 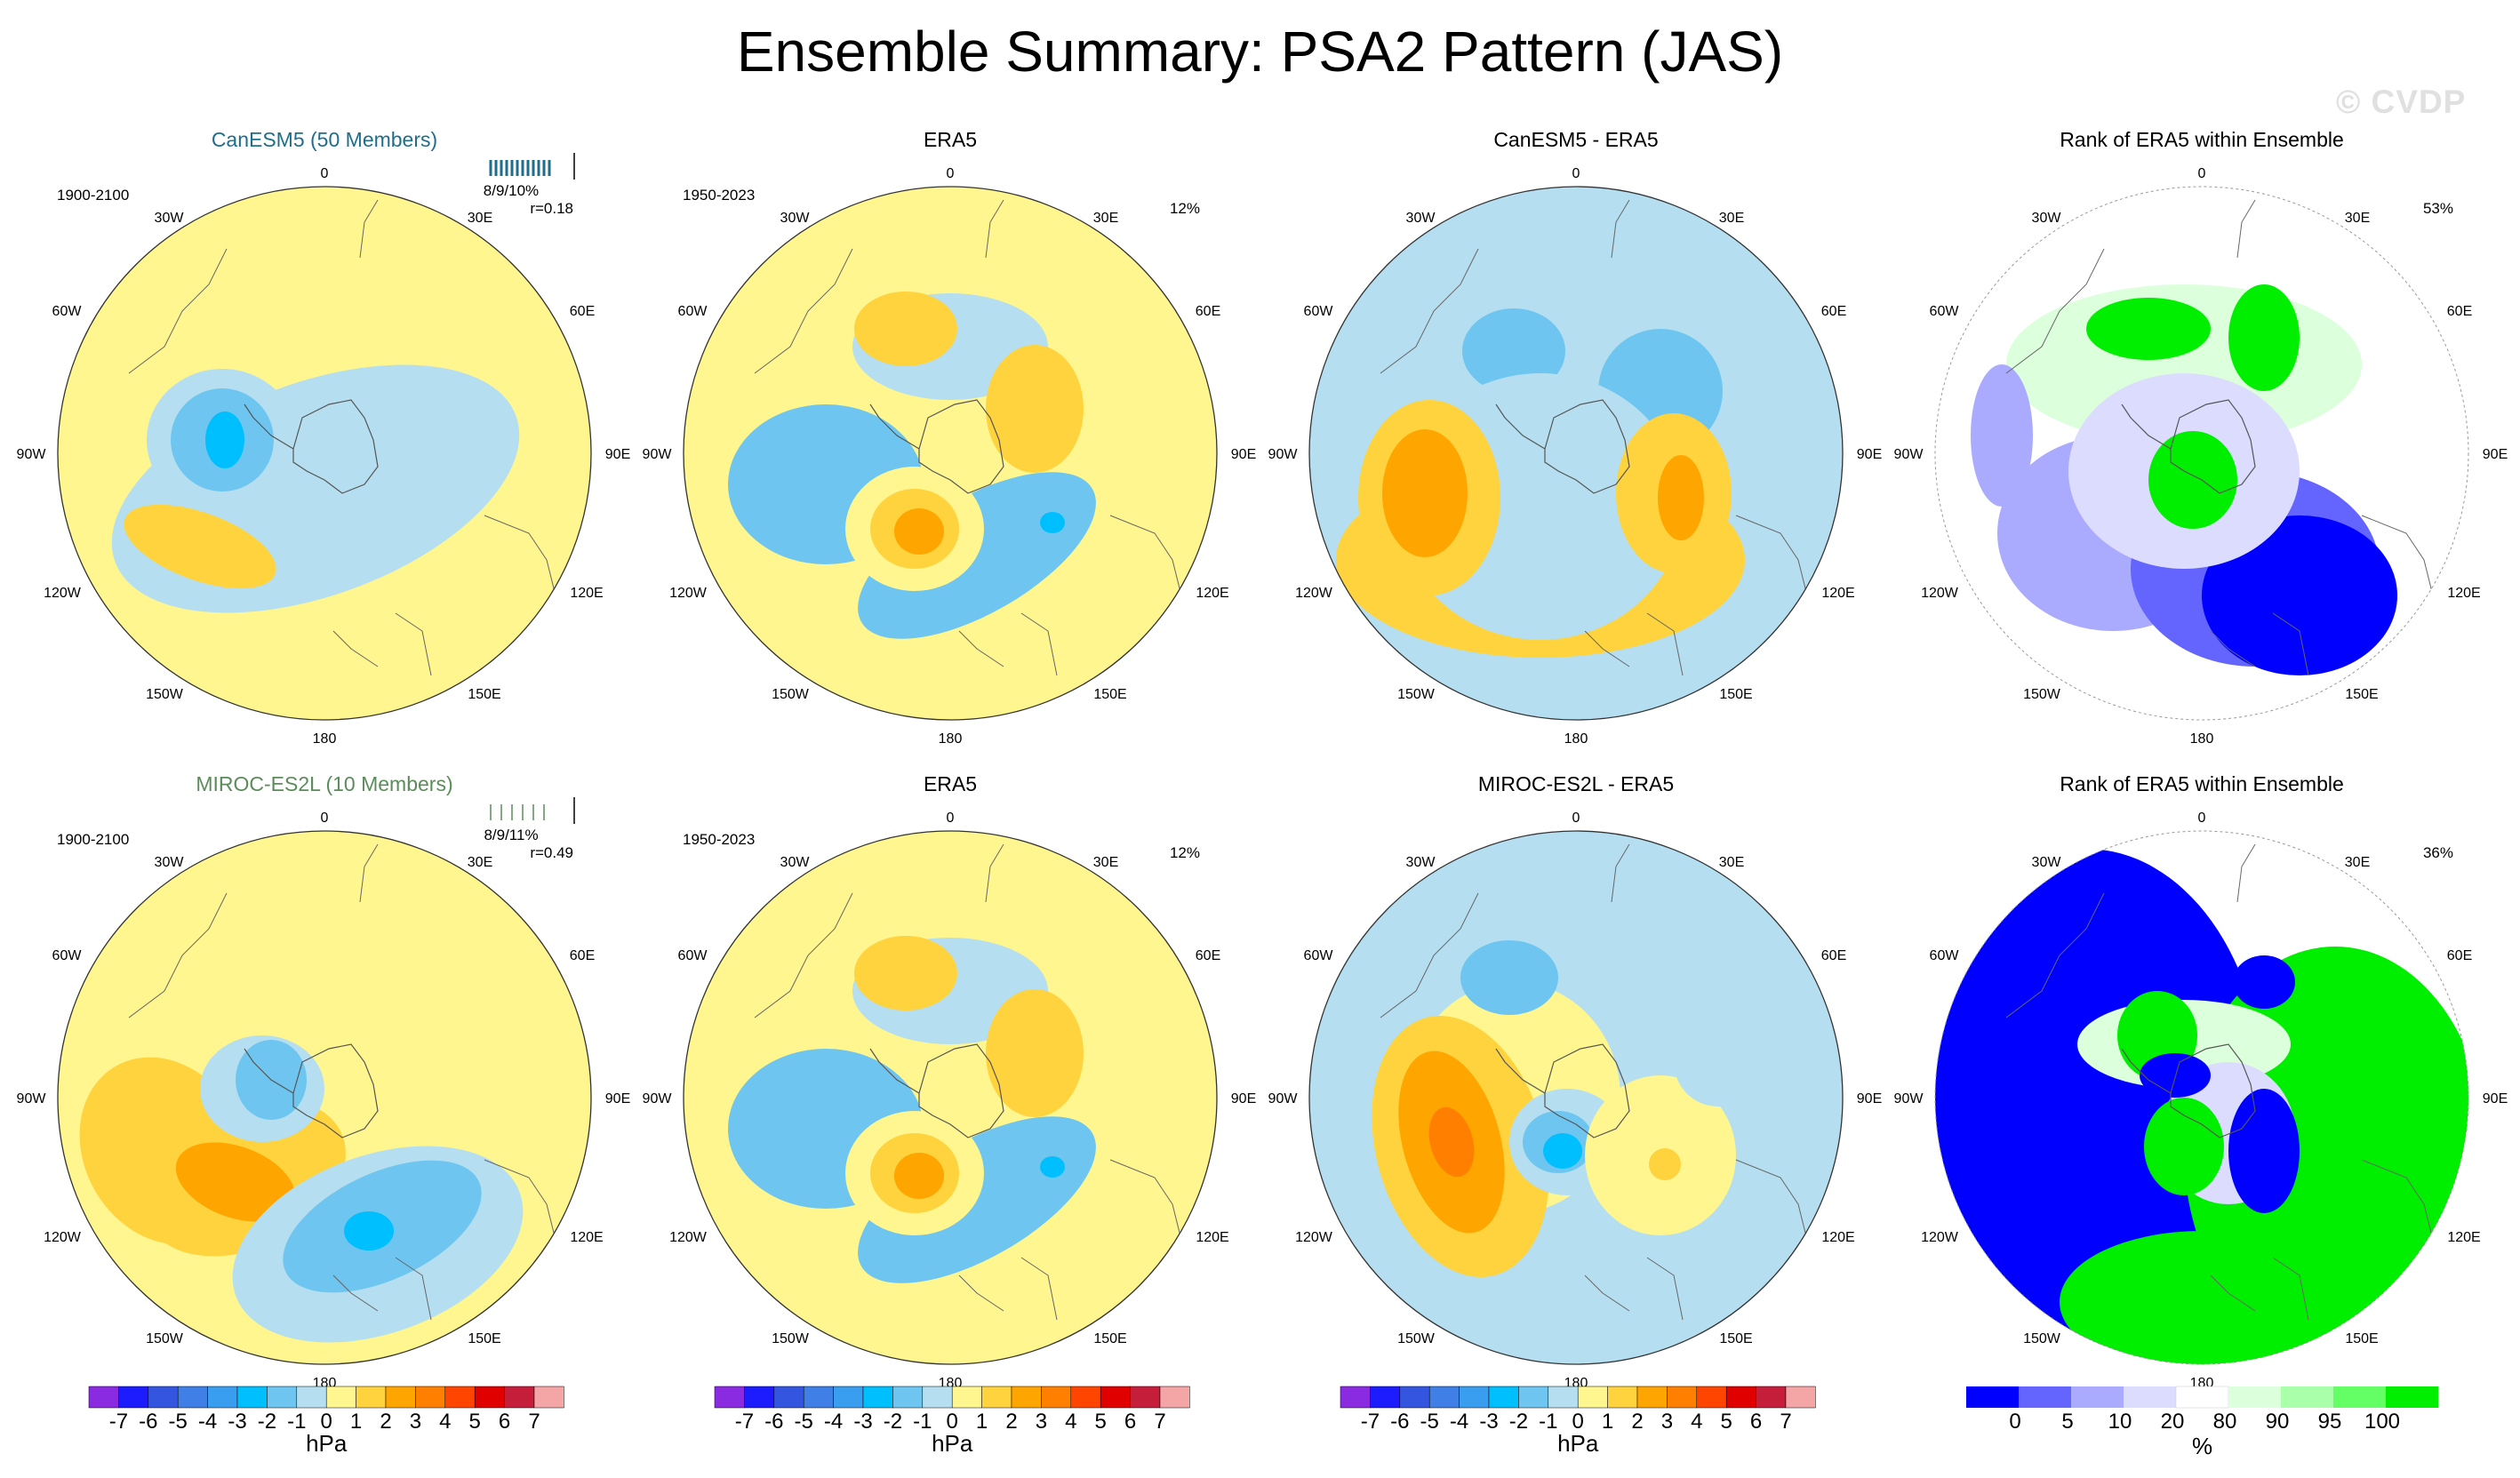 I want to click on colorbar-label: 6, so click(x=1756, y=1422).